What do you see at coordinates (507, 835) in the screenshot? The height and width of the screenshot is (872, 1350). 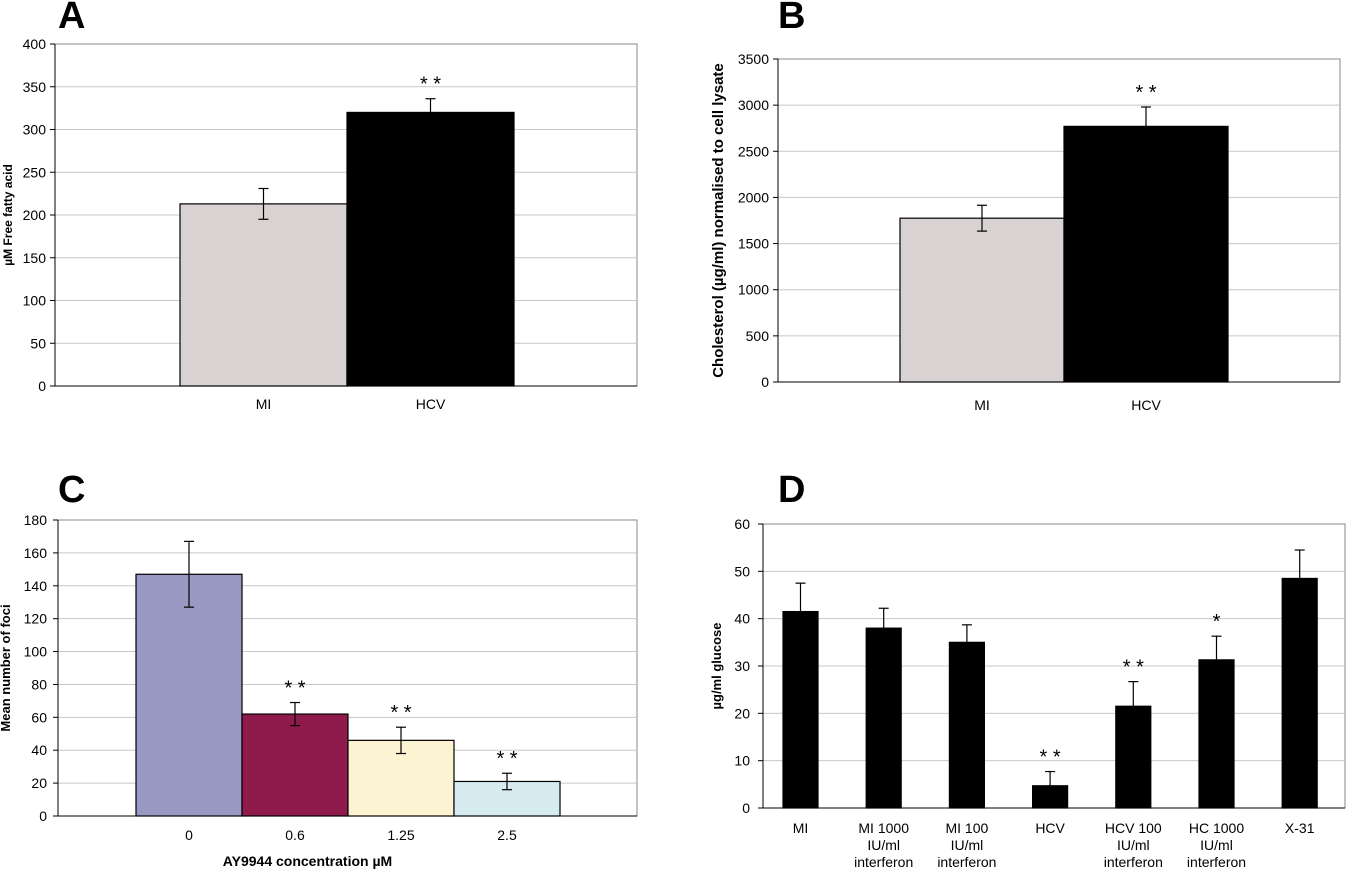 I see `x-tick-label: 2.5` at bounding box center [507, 835].